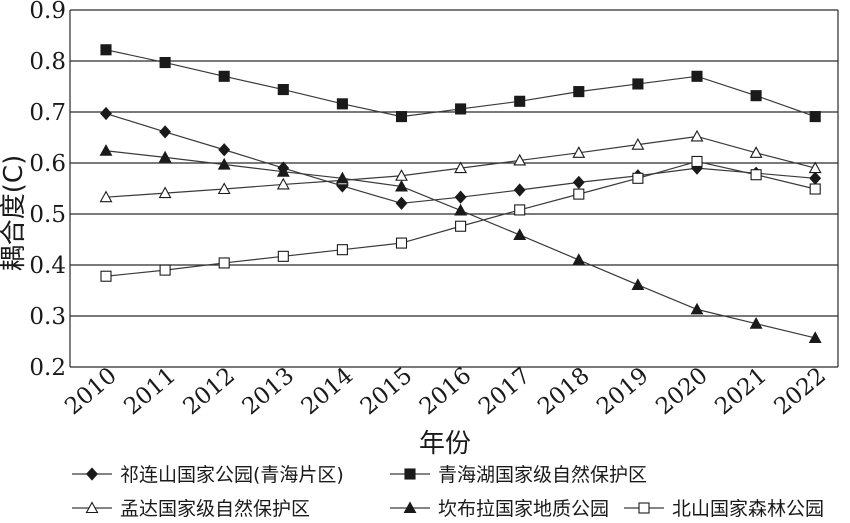 This screenshot has width=850, height=523. Describe the element at coordinates (47, 215) in the screenshot. I see `y-tick-label: 0.5` at that location.